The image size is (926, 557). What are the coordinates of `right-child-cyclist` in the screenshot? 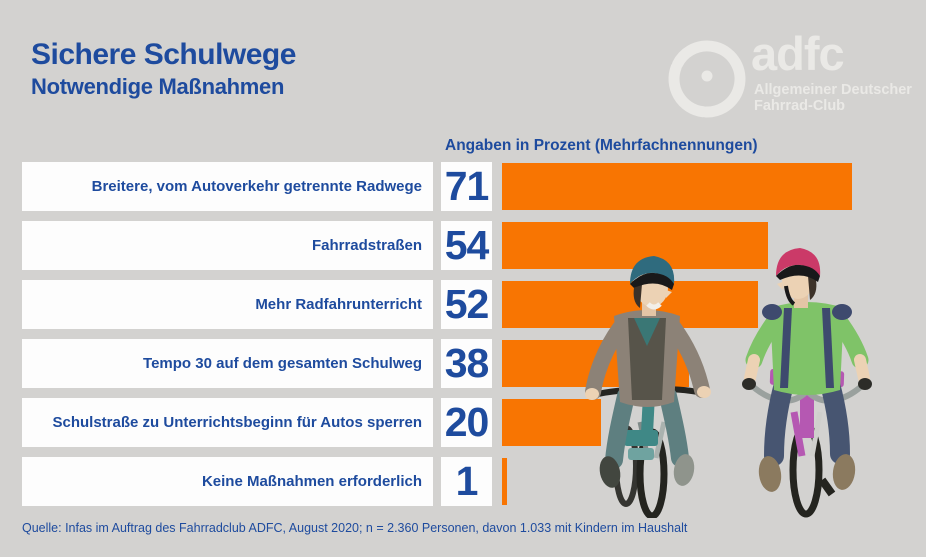 It's located at (807, 383).